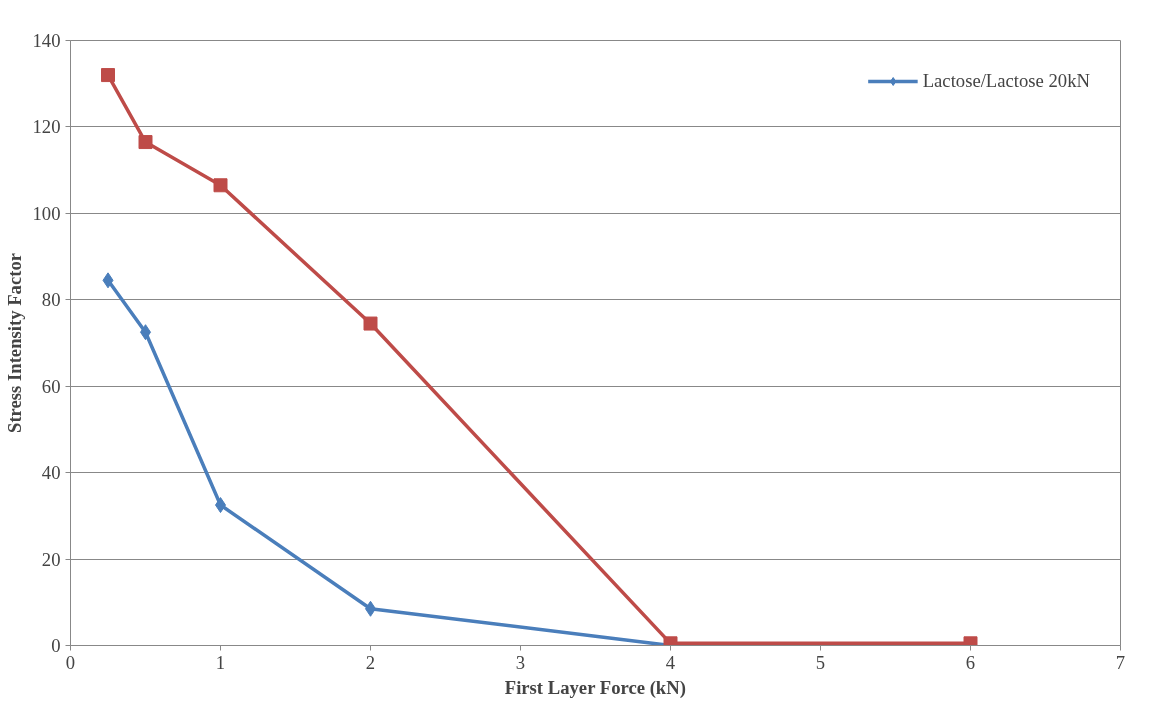  What do you see at coordinates (820, 662) in the screenshot?
I see `x-tick-label: 5` at bounding box center [820, 662].